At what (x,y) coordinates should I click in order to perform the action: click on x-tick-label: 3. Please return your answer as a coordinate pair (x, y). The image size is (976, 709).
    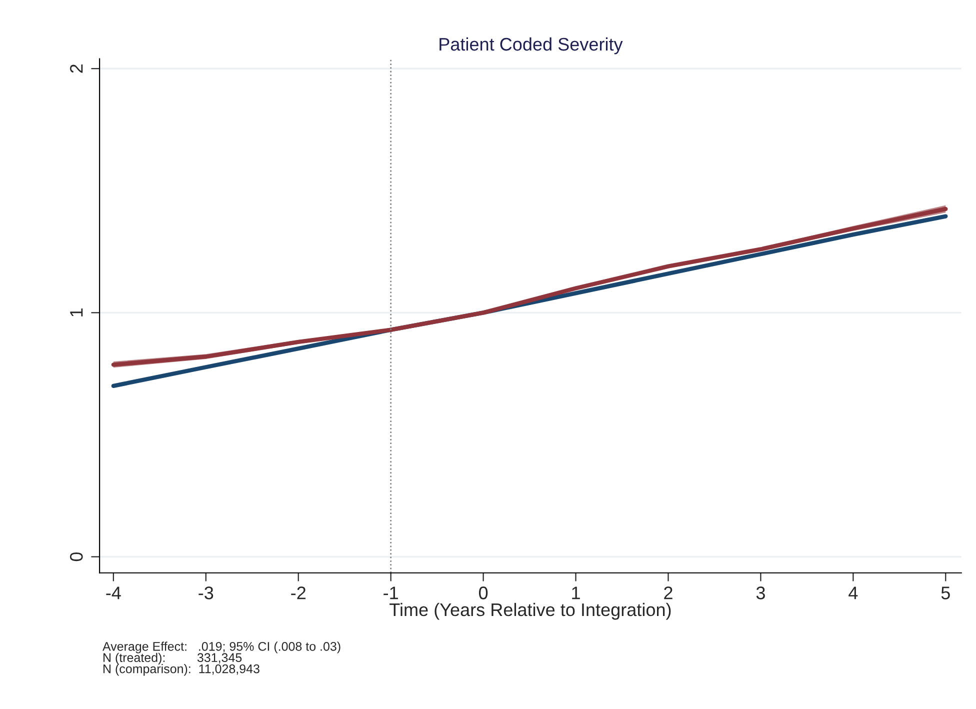
    Looking at the image, I should click on (760, 593).